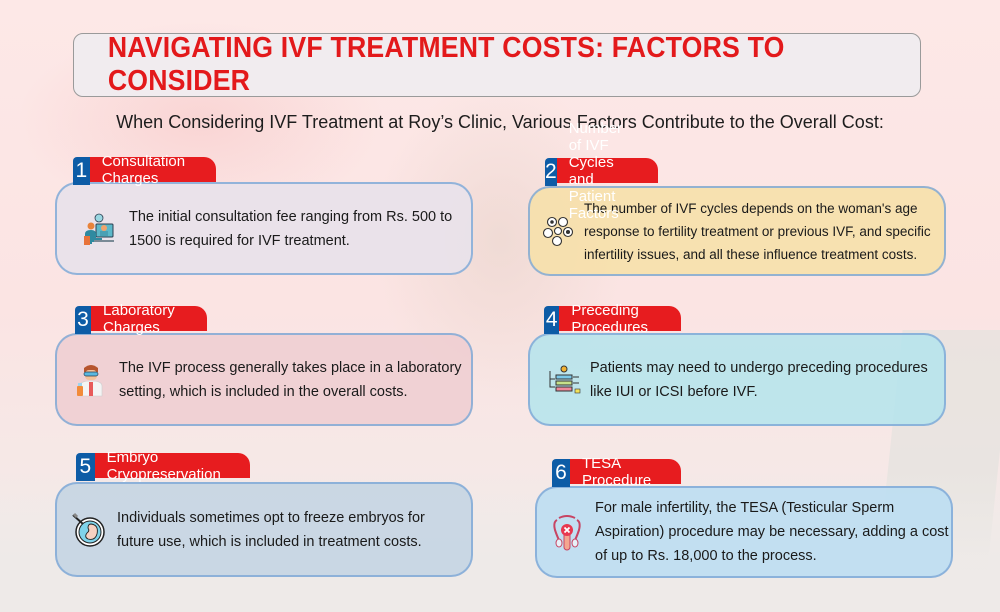 Image resolution: width=1000 pixels, height=612 pixels. Describe the element at coordinates (83, 320) in the screenshot. I see `factor-number: 3` at that location.